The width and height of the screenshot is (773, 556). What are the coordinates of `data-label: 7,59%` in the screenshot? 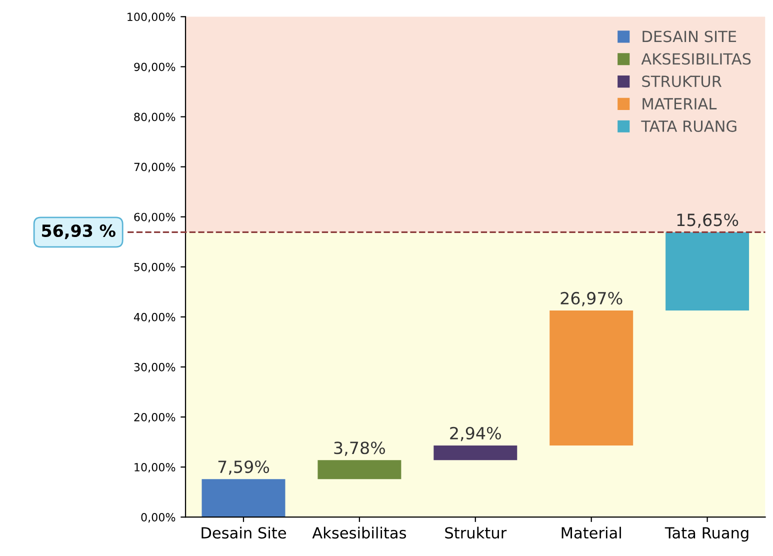 It's located at (244, 467).